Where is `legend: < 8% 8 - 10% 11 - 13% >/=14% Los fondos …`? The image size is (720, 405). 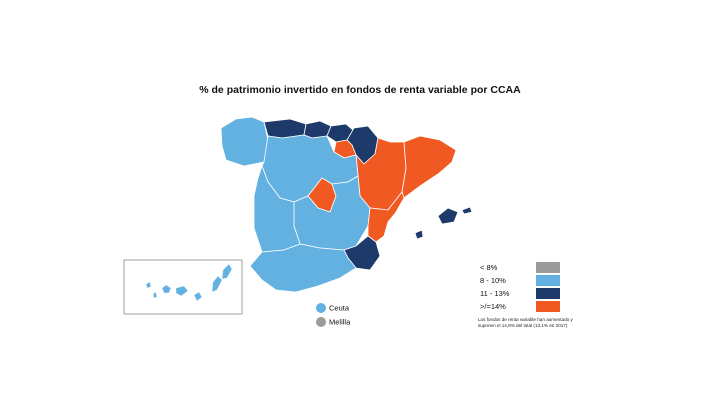 legend: < 8% 8 - 10% 11 - 13% >/=14% Los fondos … is located at coordinates (553, 295).